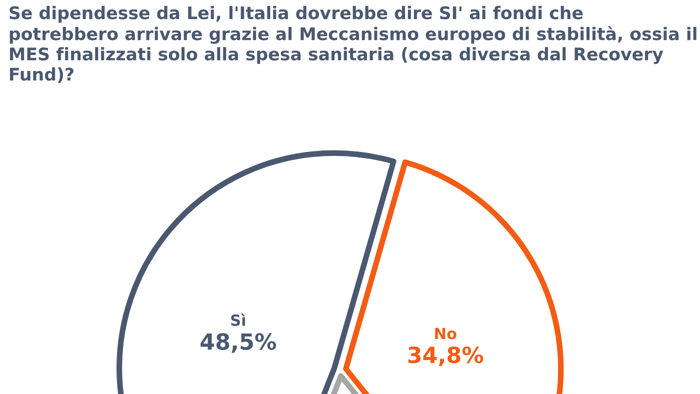 The width and height of the screenshot is (700, 394). What do you see at coordinates (238, 320) in the screenshot?
I see `slice-label: Sì` at bounding box center [238, 320].